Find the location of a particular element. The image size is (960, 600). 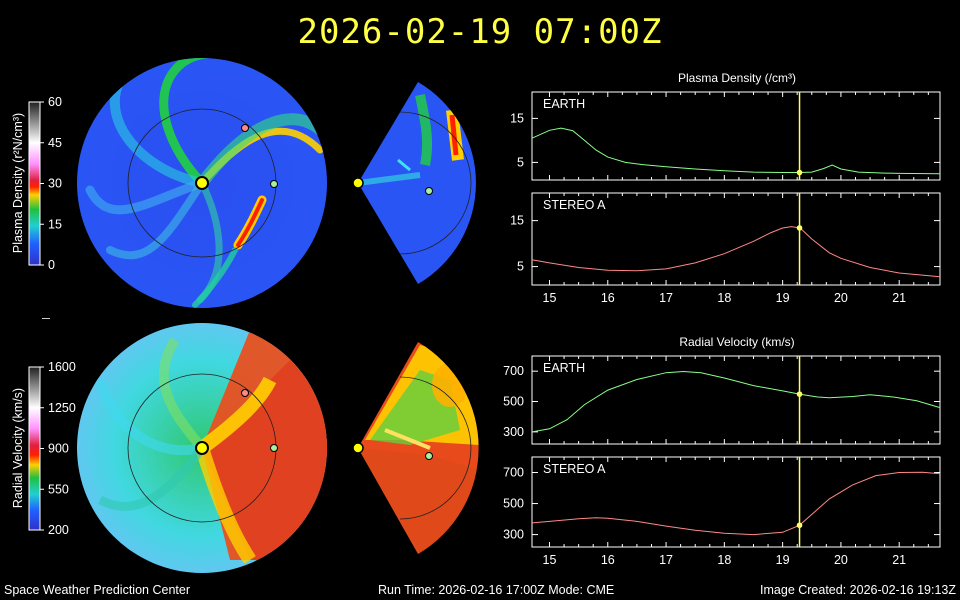

velocity-sun-marker is located at coordinates (202, 448).